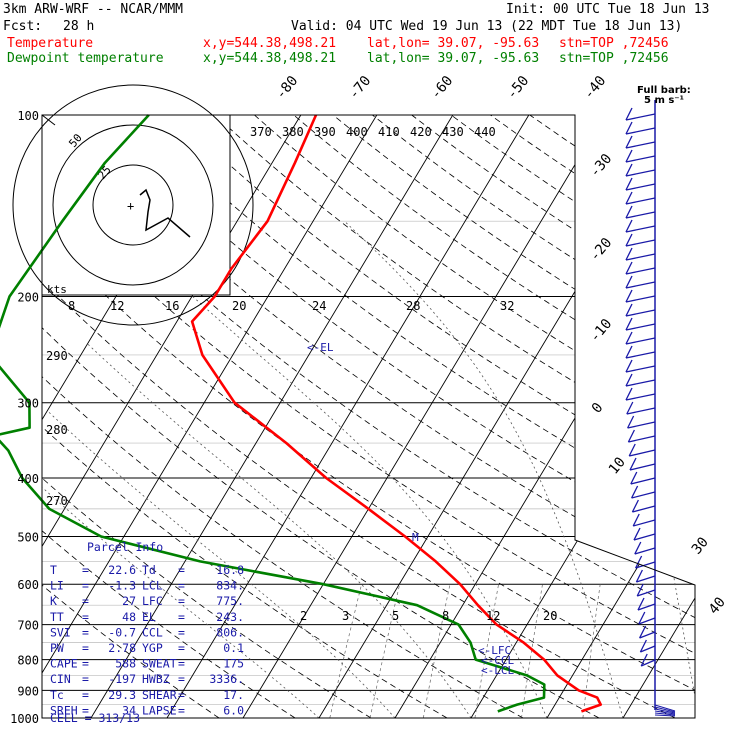 This screenshot has width=740, height=740. What do you see at coordinates (617, 465) in the screenshot?
I see `temp-tick-label: 10` at bounding box center [617, 465].